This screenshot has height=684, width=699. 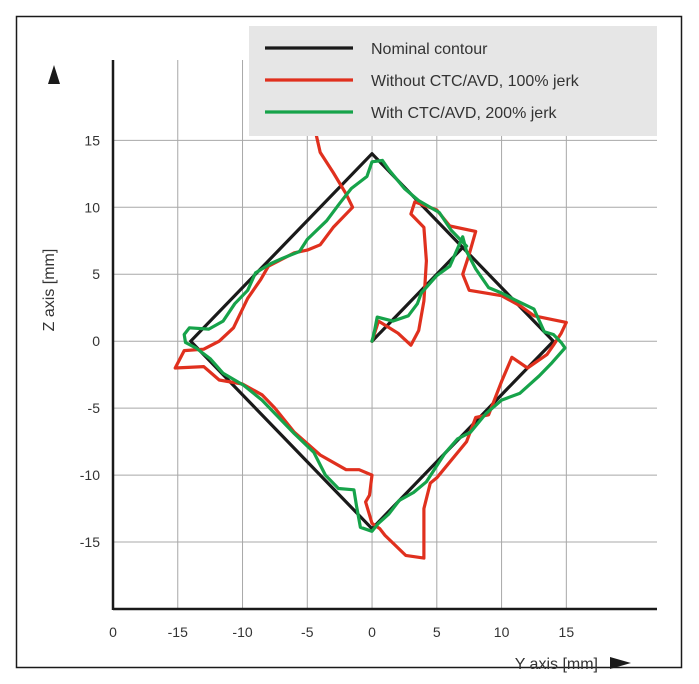 What do you see at coordinates (94, 408) in the screenshot?
I see `y-tick-label: -5` at bounding box center [94, 408].